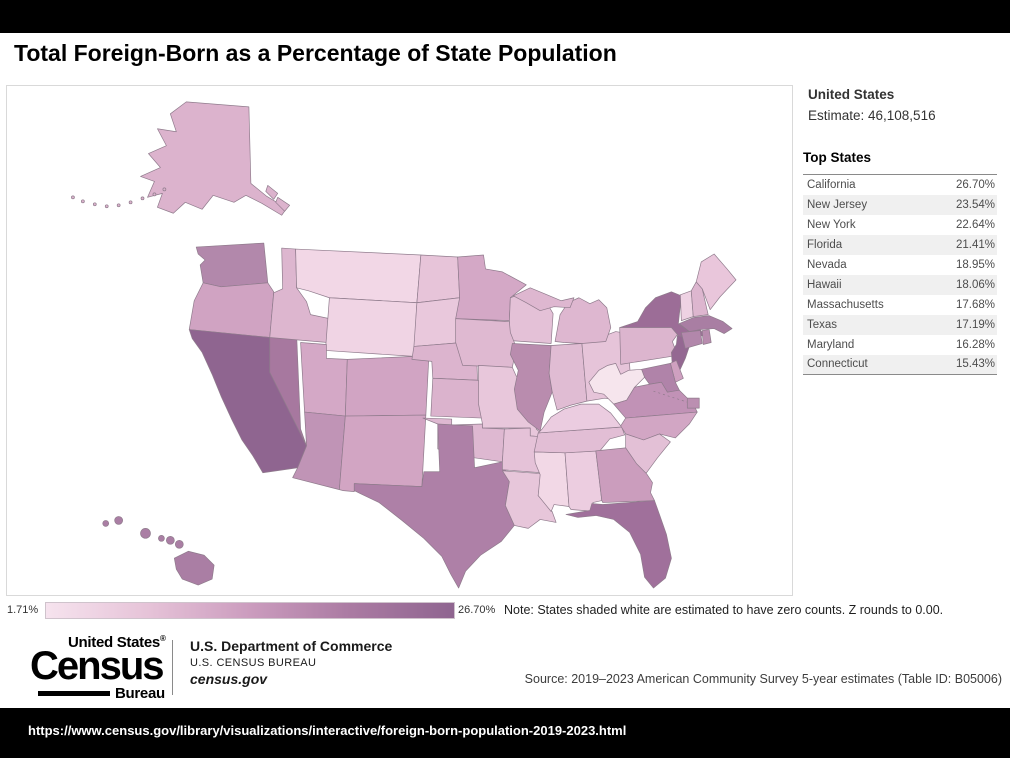 The height and width of the screenshot is (758, 1010). I want to click on top-black-bar, so click(505, 16).